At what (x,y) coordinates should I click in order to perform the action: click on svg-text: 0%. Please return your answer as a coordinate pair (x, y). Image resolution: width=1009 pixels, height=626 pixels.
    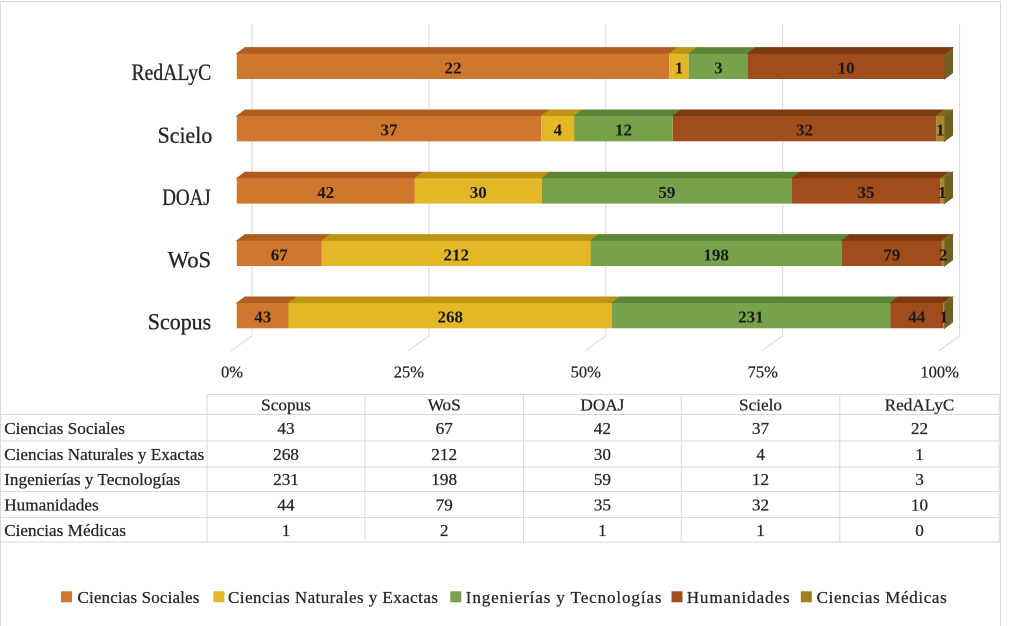
    Looking at the image, I should click on (232, 372).